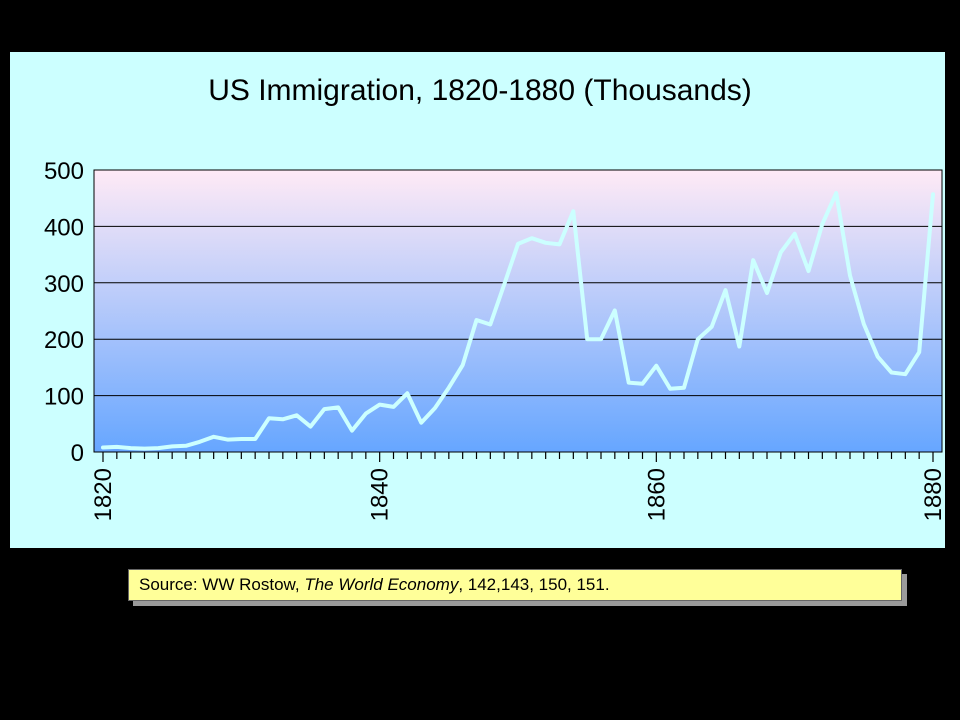 The image size is (960, 720). I want to click on source-pages: , 142,143, 150, 151., so click(534, 584).